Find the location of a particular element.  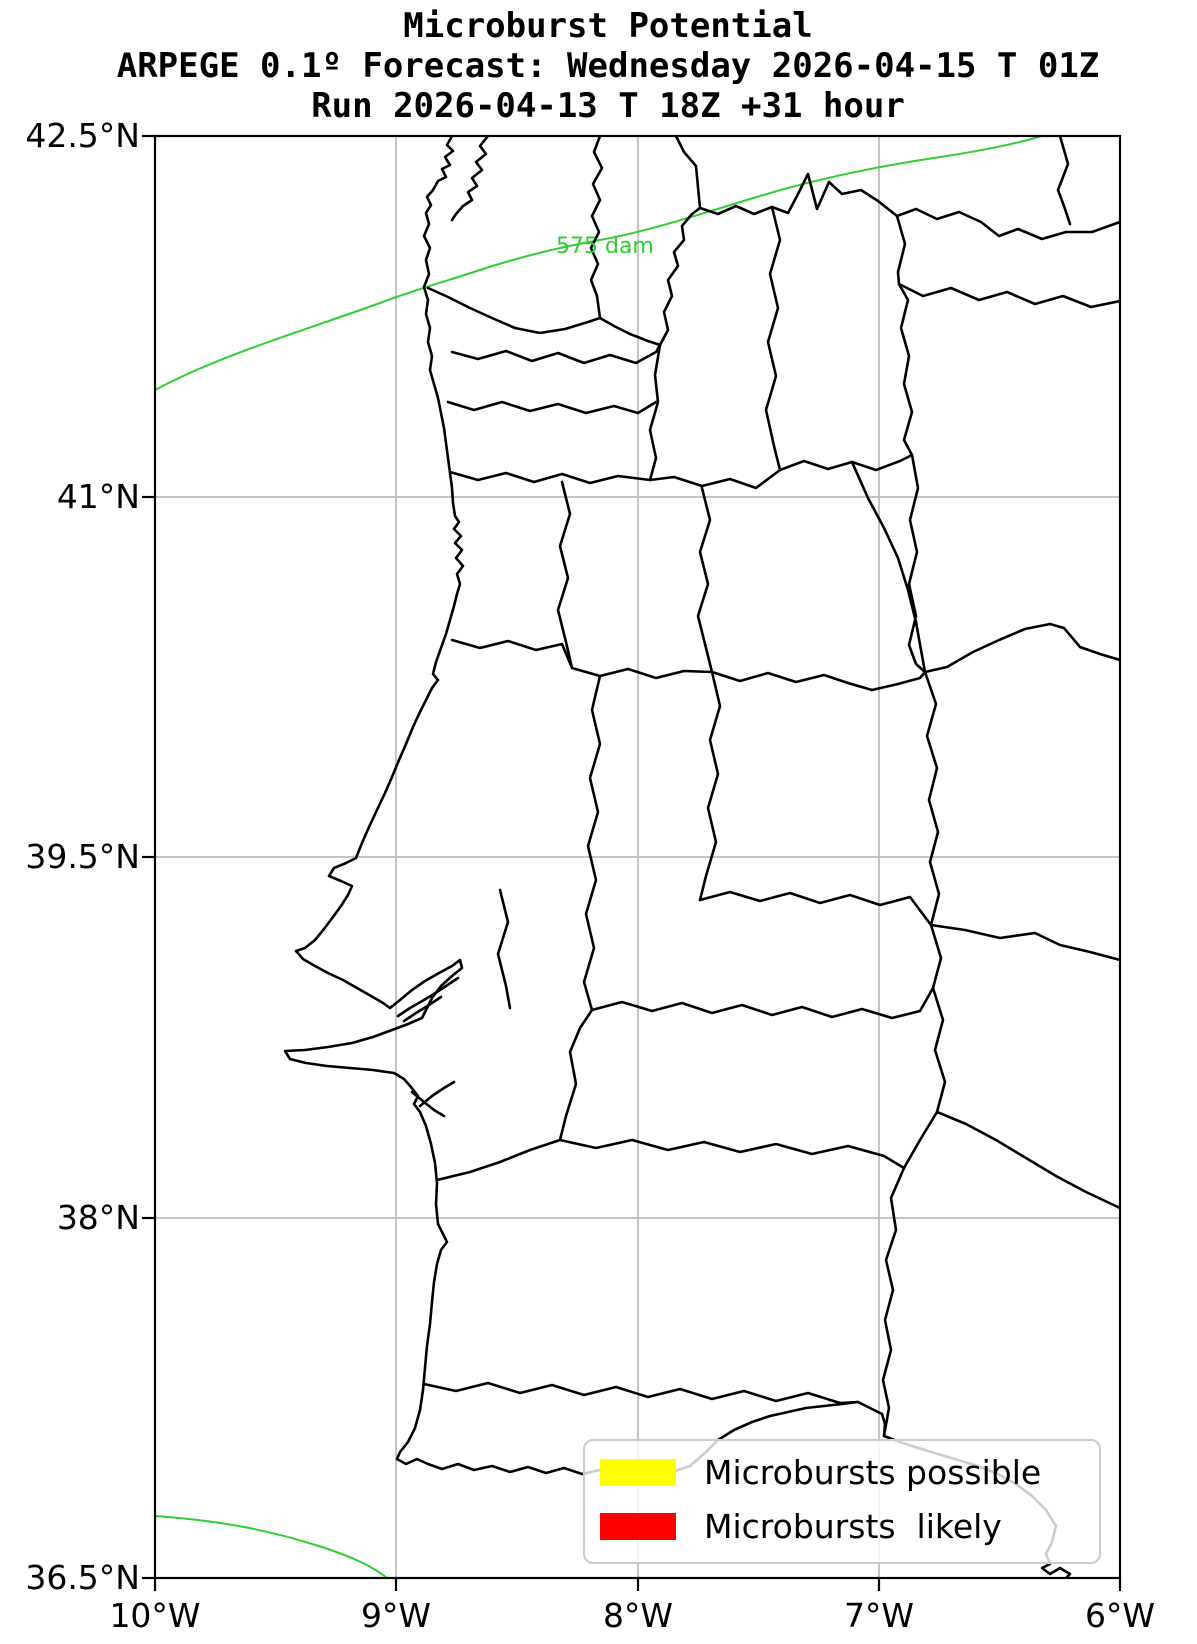

boundary-salamanca-caceres is located at coordinates (1021, 648).